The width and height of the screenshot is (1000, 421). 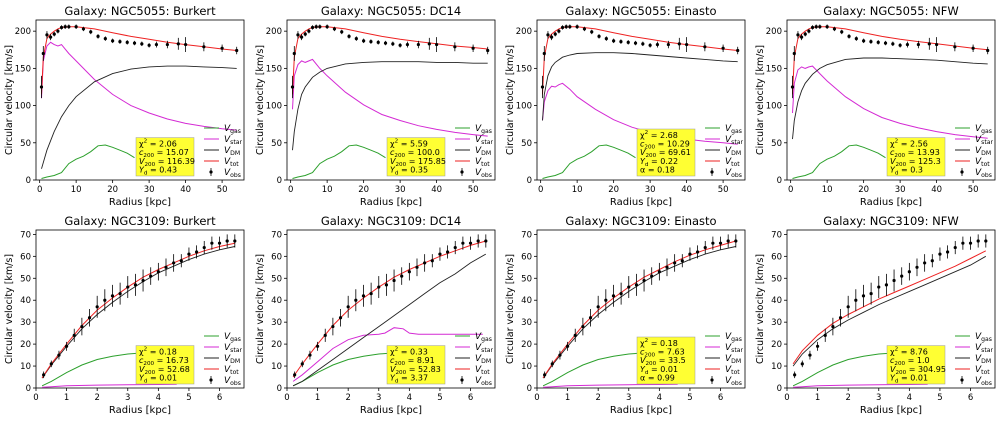 What do you see at coordinates (659, 398) in the screenshot?
I see `x-tick-label: 4` at bounding box center [659, 398].